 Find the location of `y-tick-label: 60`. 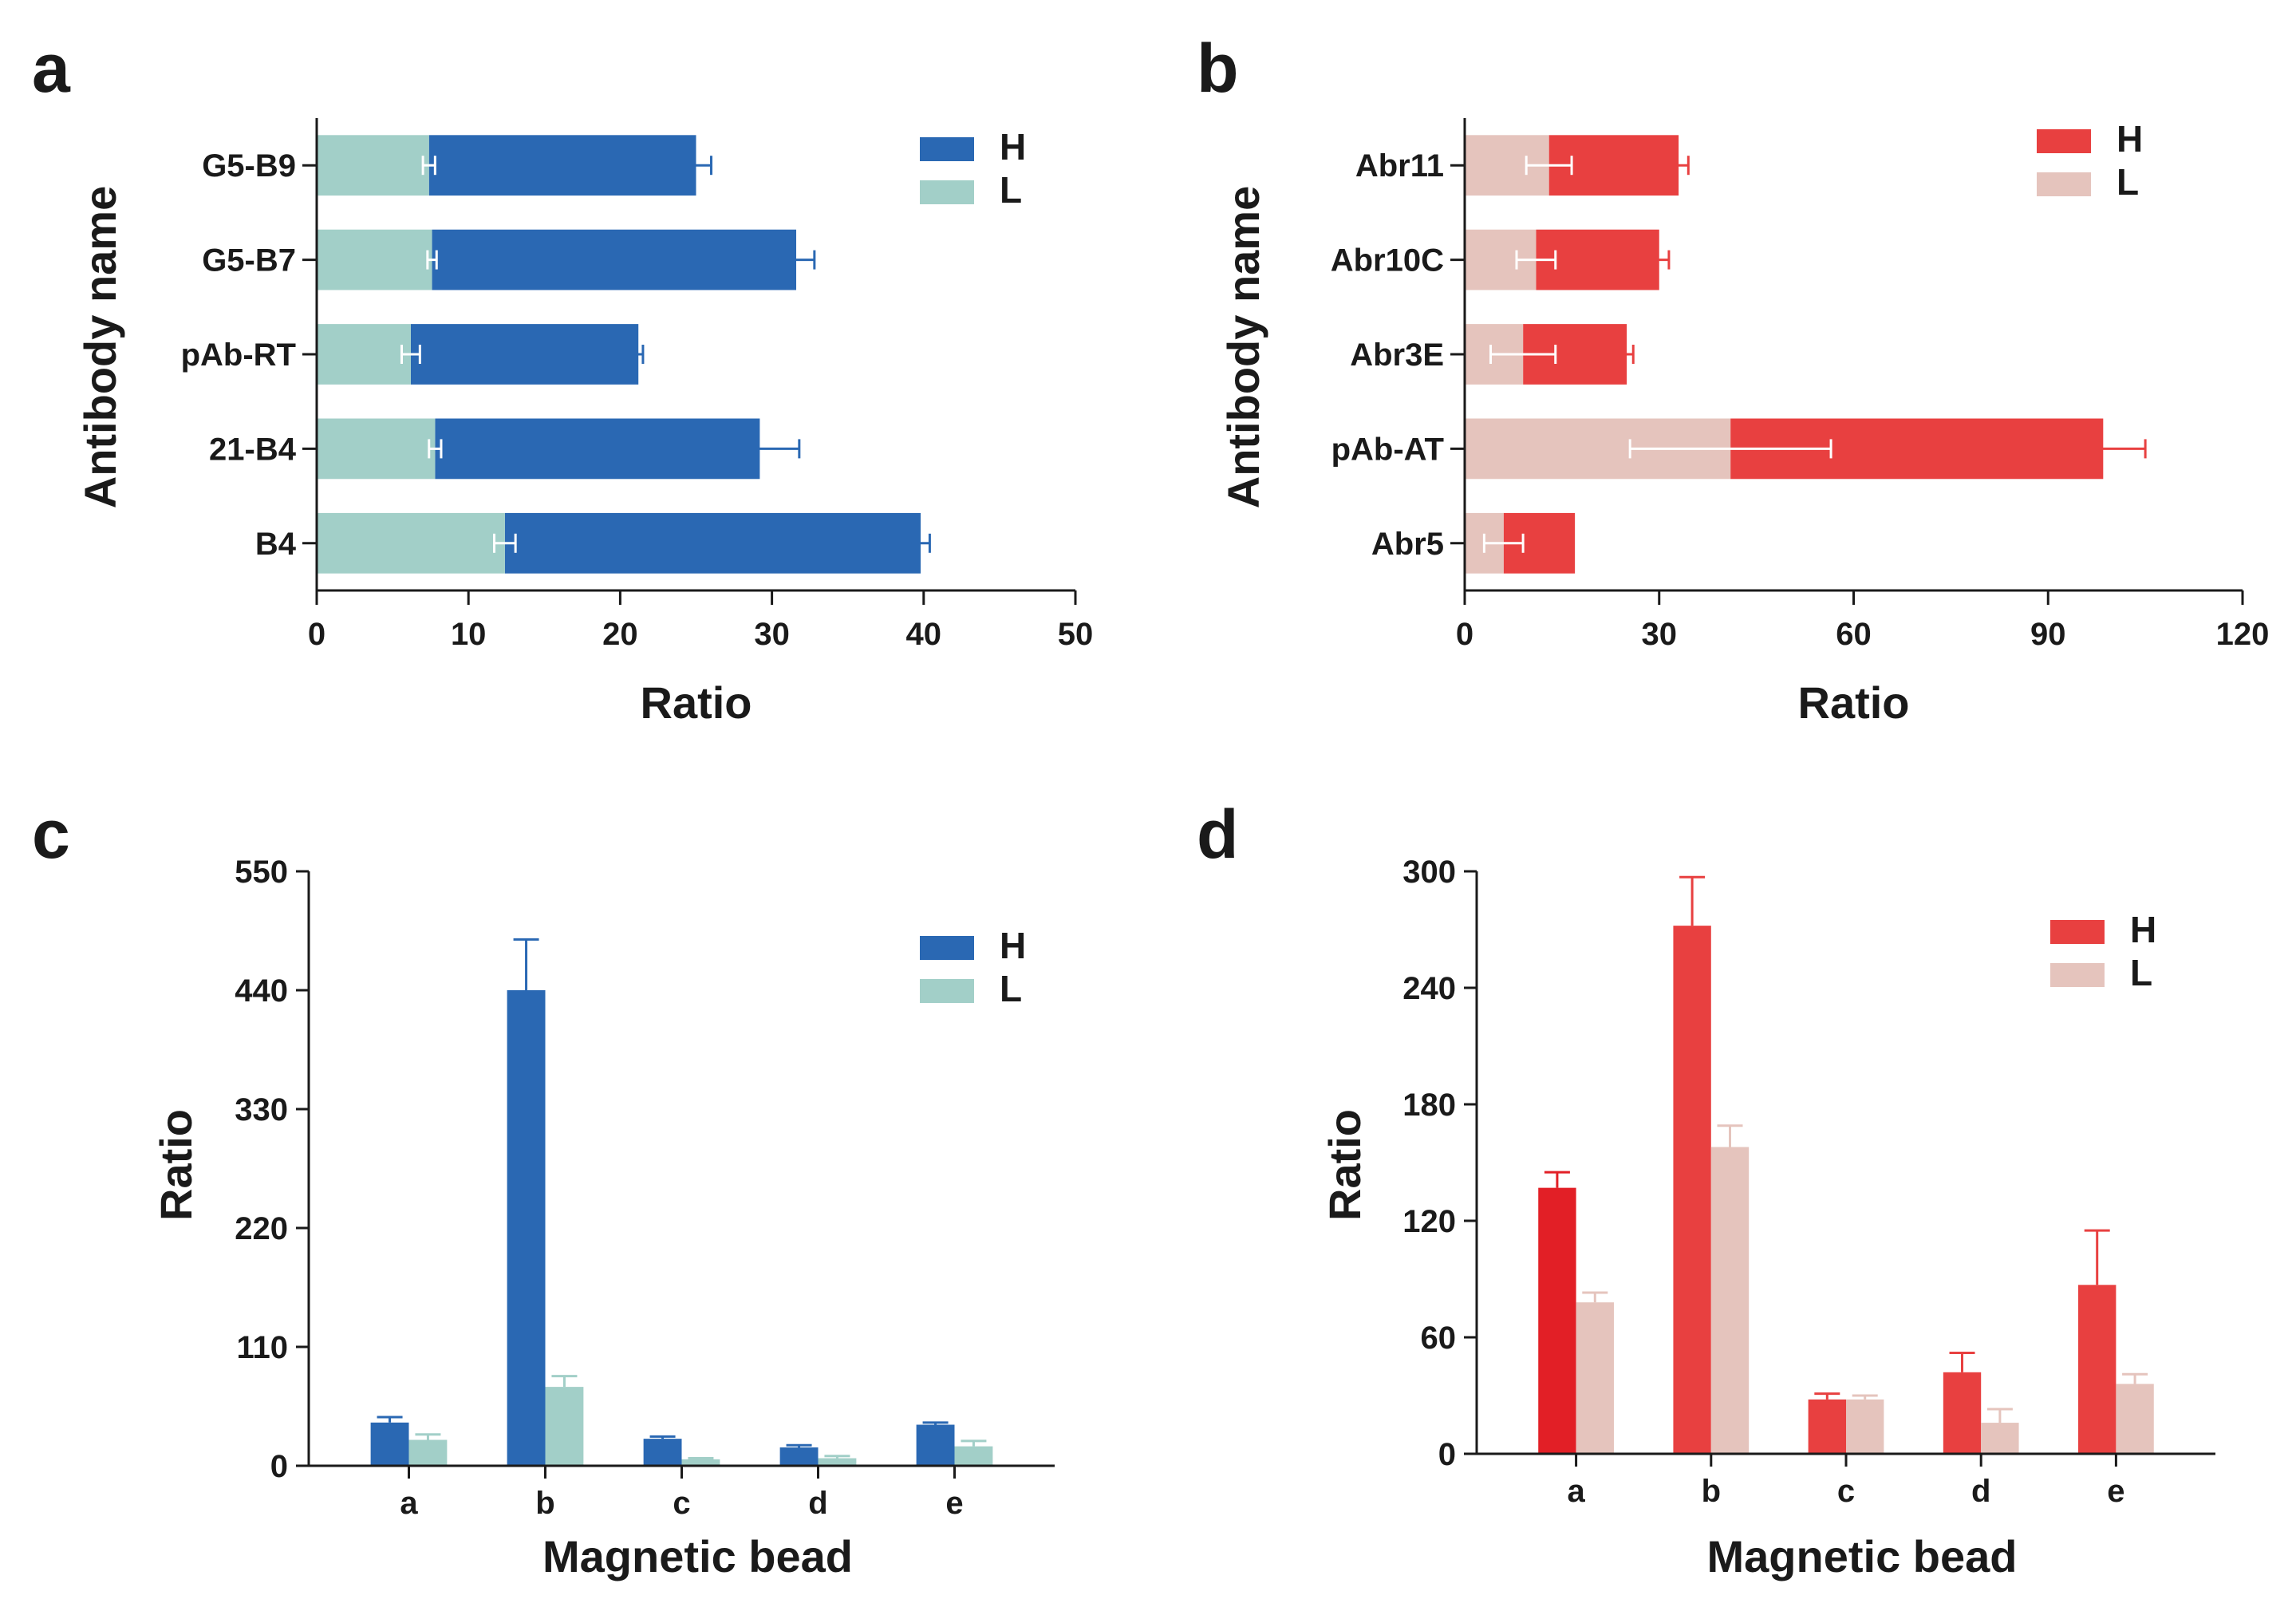

y-tick-label: 60 is located at coordinates (1439, 1338).